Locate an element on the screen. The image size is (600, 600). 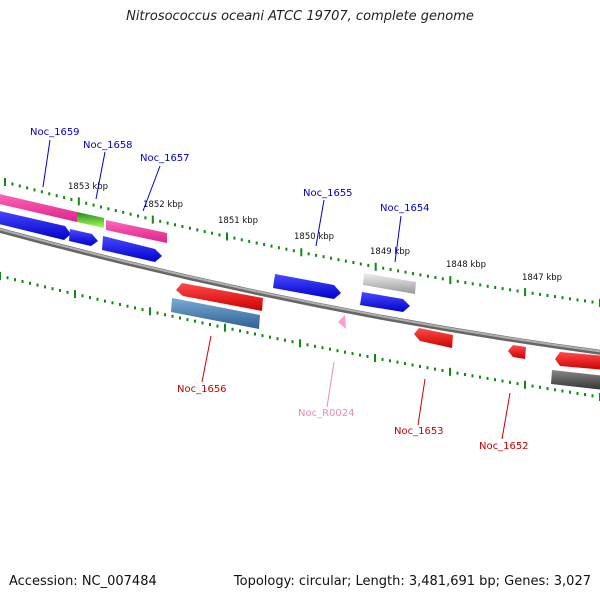
callout-noc1657 is located at coordinates (151, 188).